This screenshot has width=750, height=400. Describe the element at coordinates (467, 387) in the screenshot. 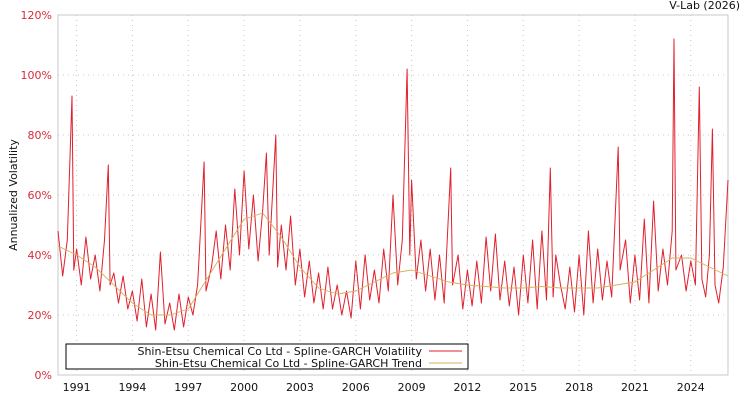

I see `x-tick-label: 2012` at that location.